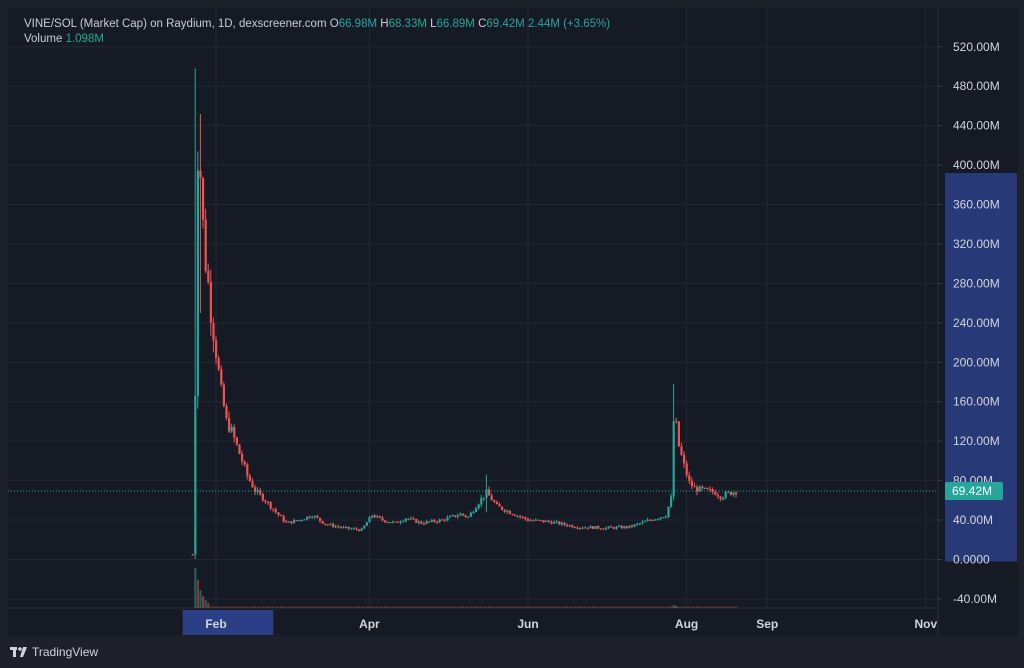  What do you see at coordinates (369, 624) in the screenshot?
I see `time-tick-label: Apr` at bounding box center [369, 624].